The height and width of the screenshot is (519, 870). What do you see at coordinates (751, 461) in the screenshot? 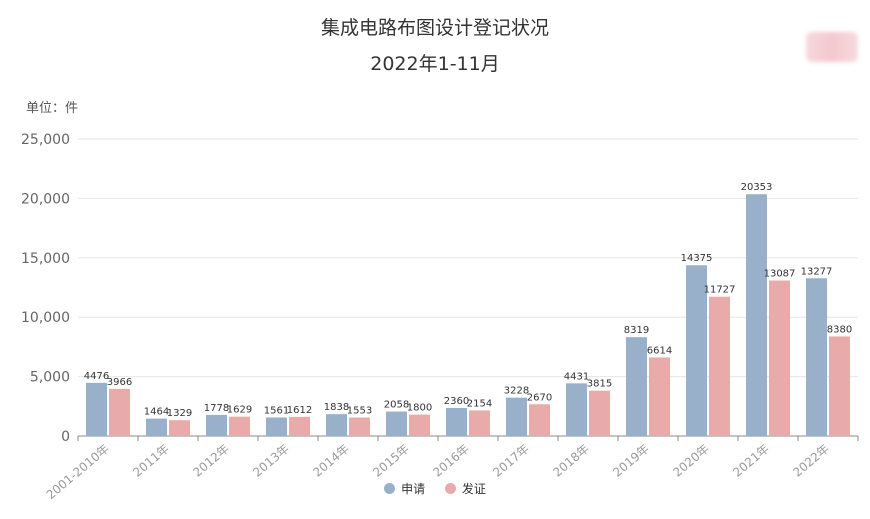
I see `x-tick-label: 2021年` at bounding box center [751, 461].